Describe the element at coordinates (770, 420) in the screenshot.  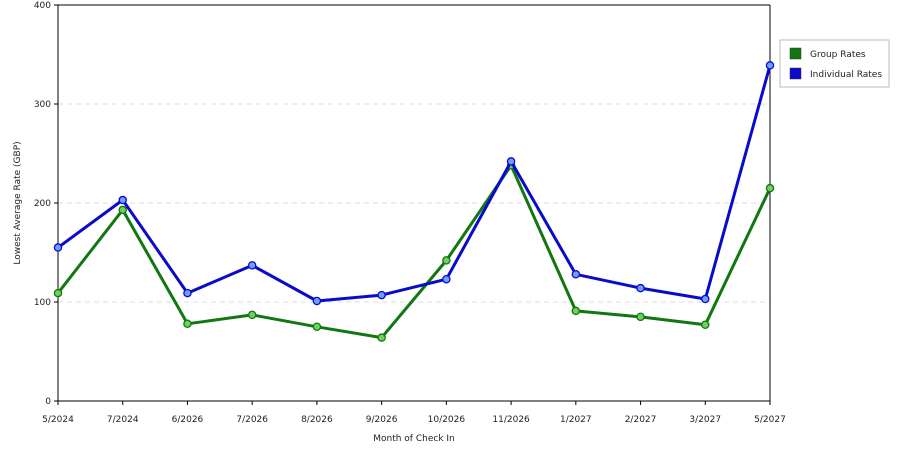
I see `x-tick-label: 5/2027` at that location.